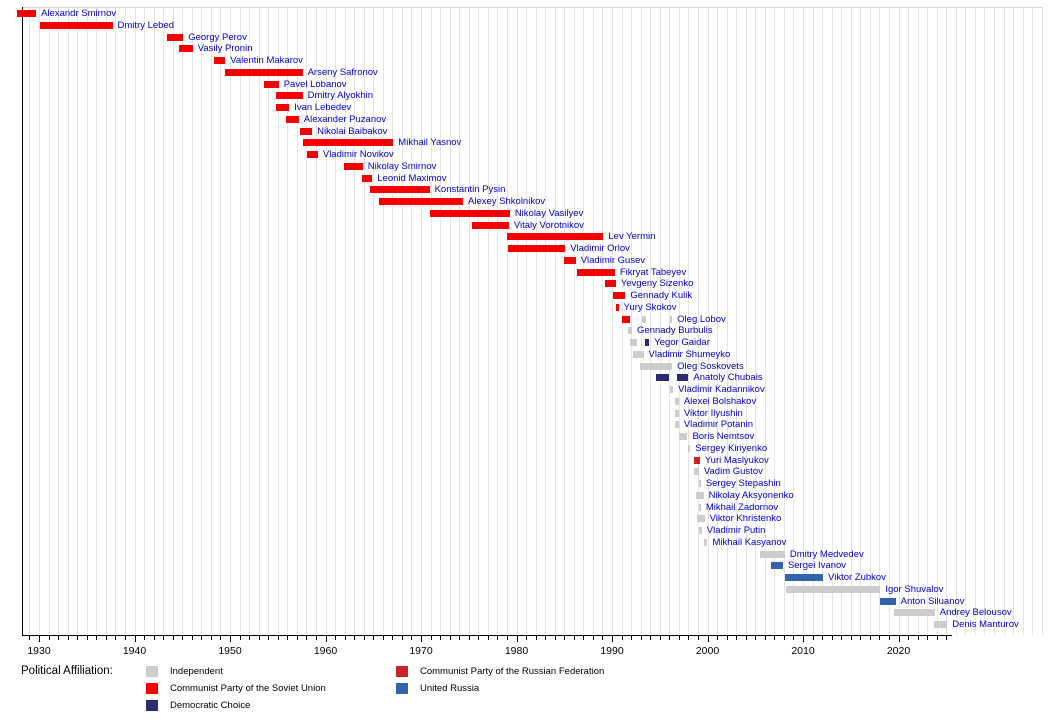  What do you see at coordinates (721, 389) in the screenshot?
I see `person-label: Vladimir Kadannikov` at bounding box center [721, 389].